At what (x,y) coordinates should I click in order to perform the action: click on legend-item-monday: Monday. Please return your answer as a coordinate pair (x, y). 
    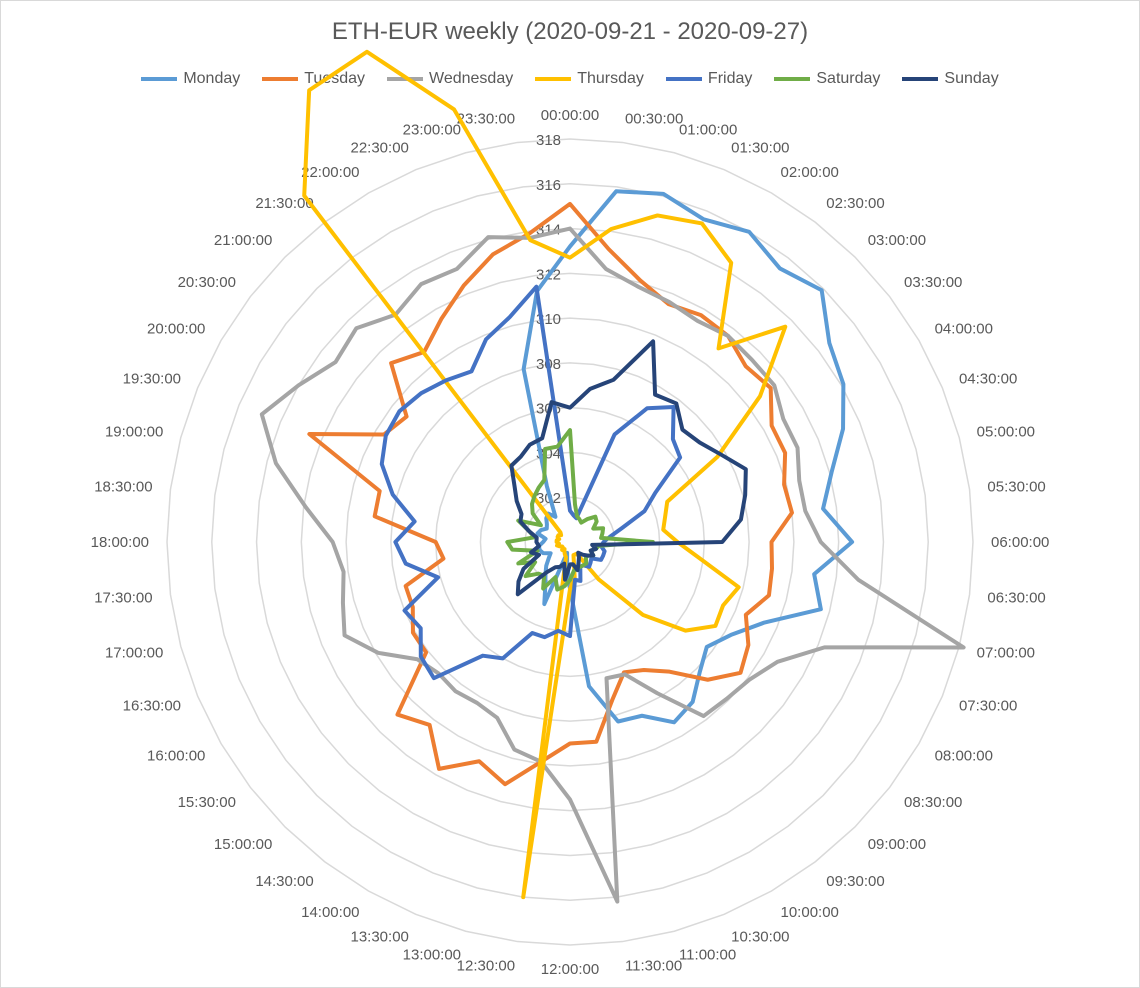
    Looking at the image, I should click on (190, 79).